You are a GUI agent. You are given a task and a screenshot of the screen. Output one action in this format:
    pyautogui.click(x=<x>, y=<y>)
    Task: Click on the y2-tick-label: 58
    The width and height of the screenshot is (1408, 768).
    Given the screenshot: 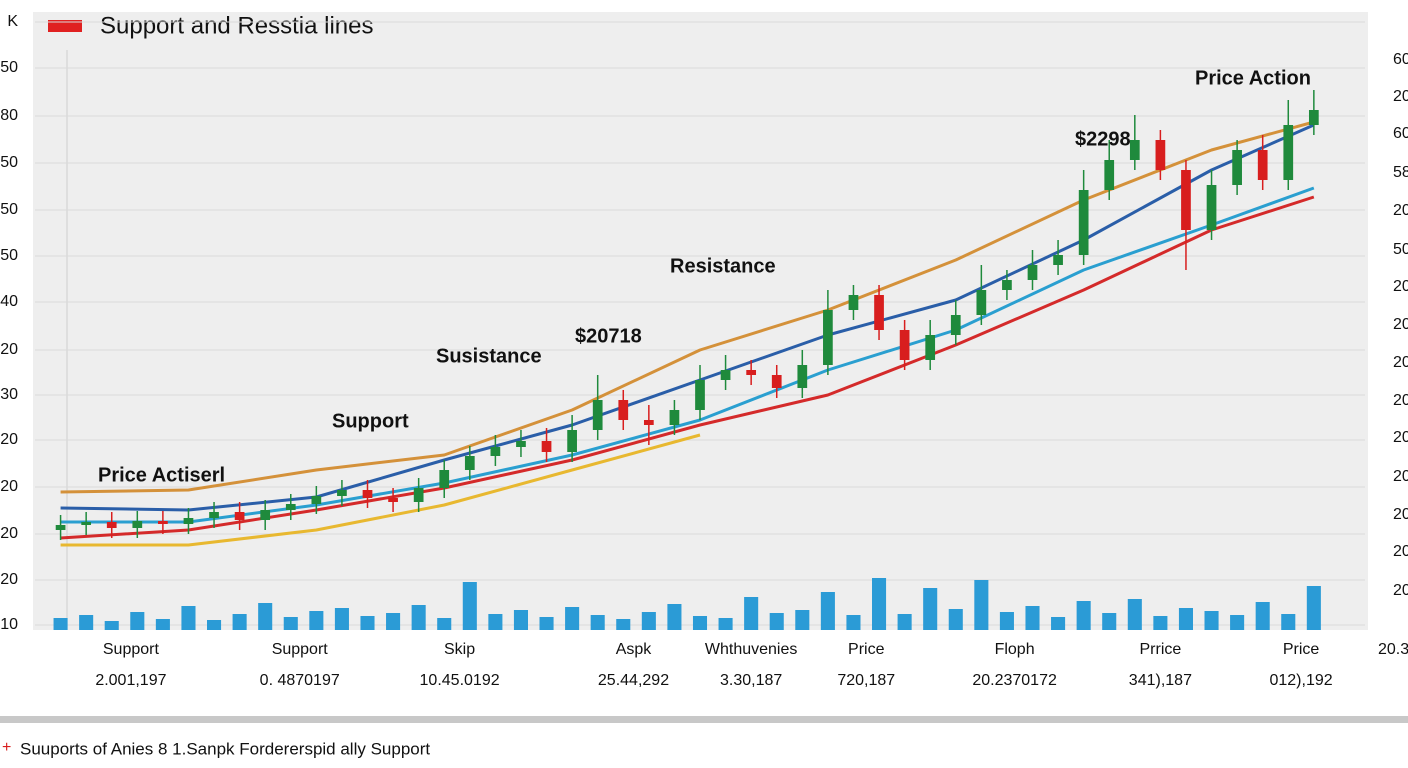 What is the action you would take?
    pyautogui.click(x=1400, y=172)
    